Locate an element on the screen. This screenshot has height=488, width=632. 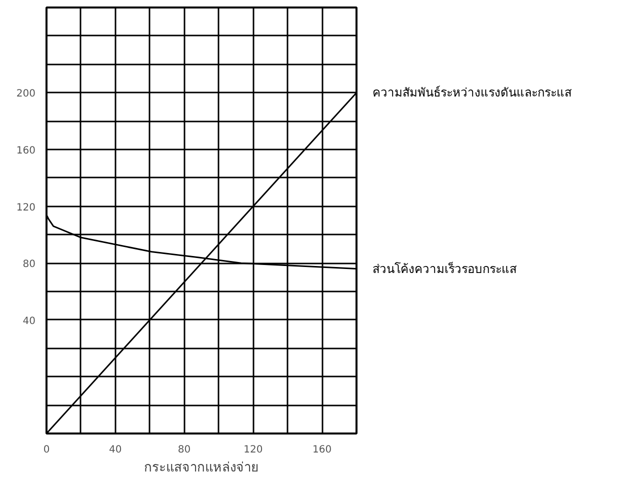
y-tick-label: 160 is located at coordinates (26, 151).